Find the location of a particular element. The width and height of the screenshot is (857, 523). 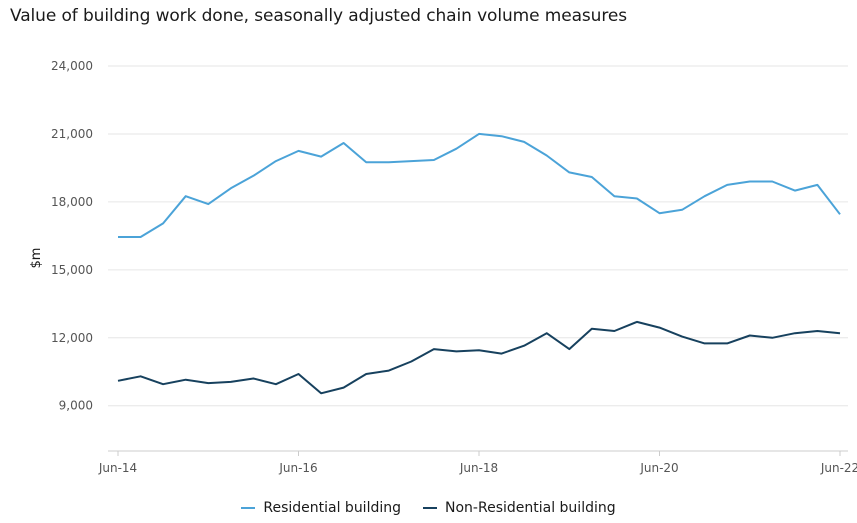

x-tick-label: Jun-14 is located at coordinates (117, 468).